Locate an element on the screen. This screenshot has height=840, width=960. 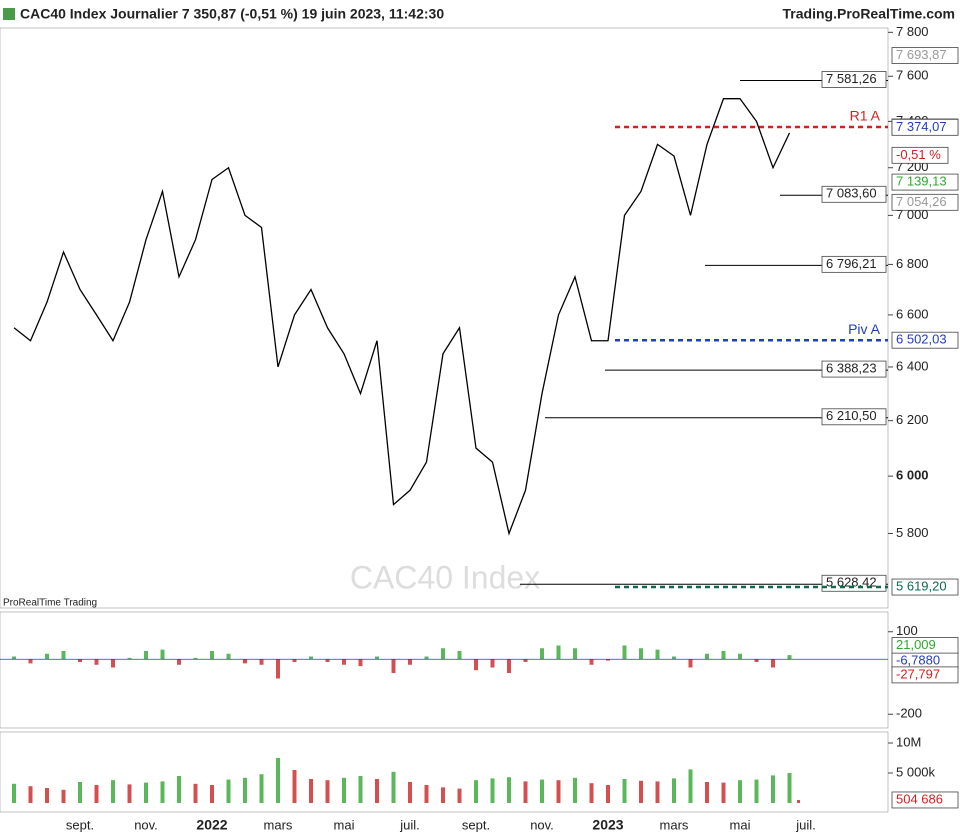
y-tick-label: 6 000 is located at coordinates (912, 475).